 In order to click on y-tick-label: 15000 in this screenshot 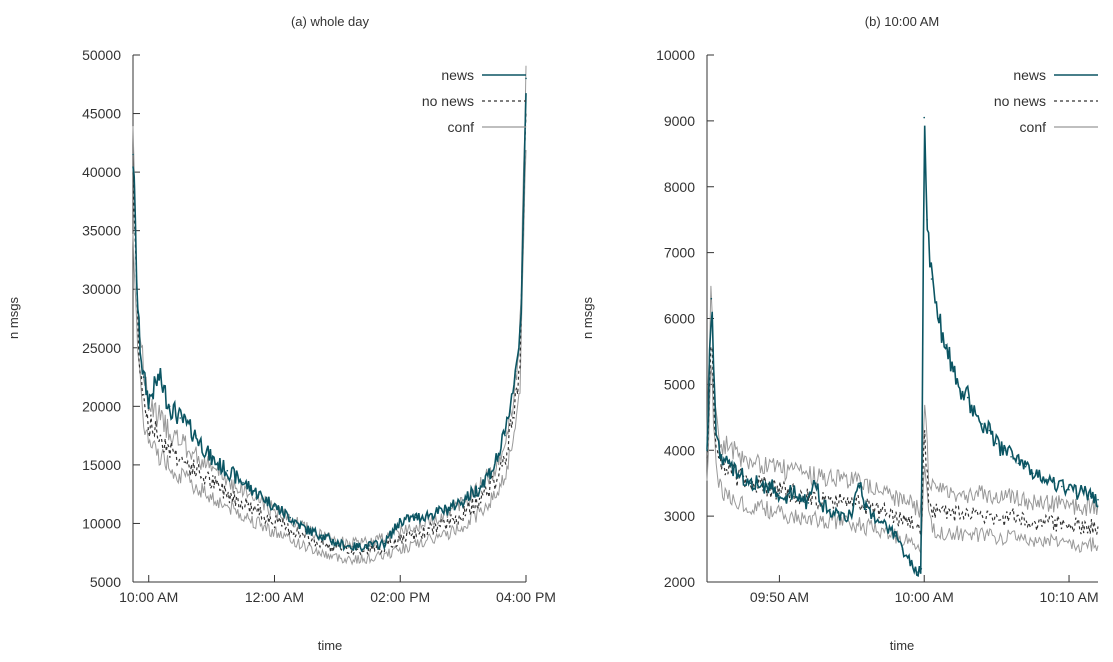, I will do `click(101, 465)`.